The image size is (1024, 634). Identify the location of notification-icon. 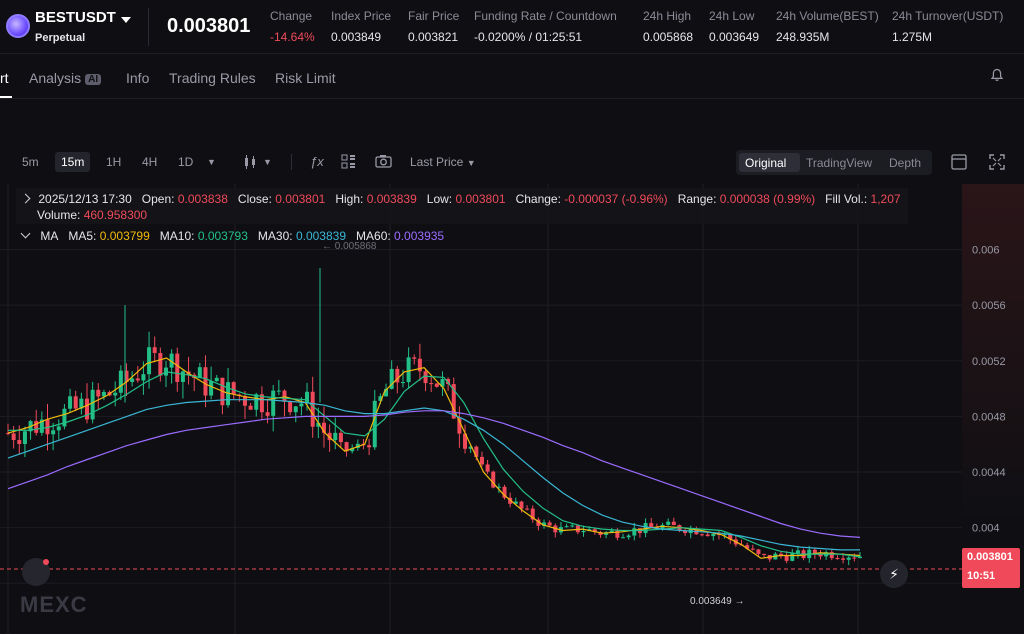
(36, 572).